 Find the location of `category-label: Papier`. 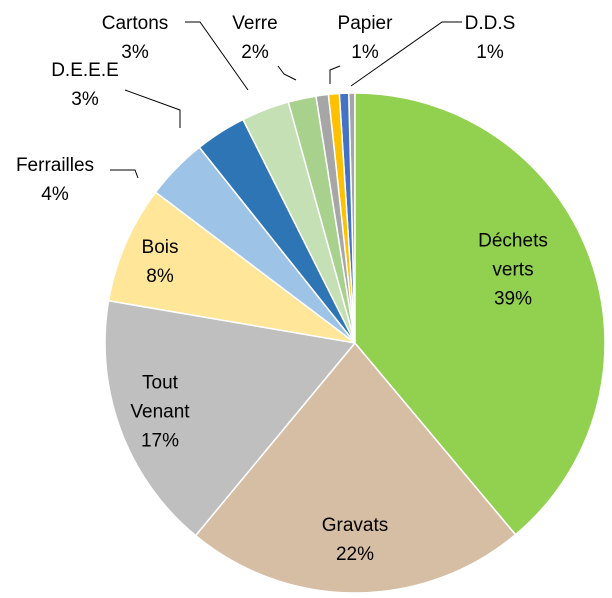

category-label: Papier is located at coordinates (365, 23).